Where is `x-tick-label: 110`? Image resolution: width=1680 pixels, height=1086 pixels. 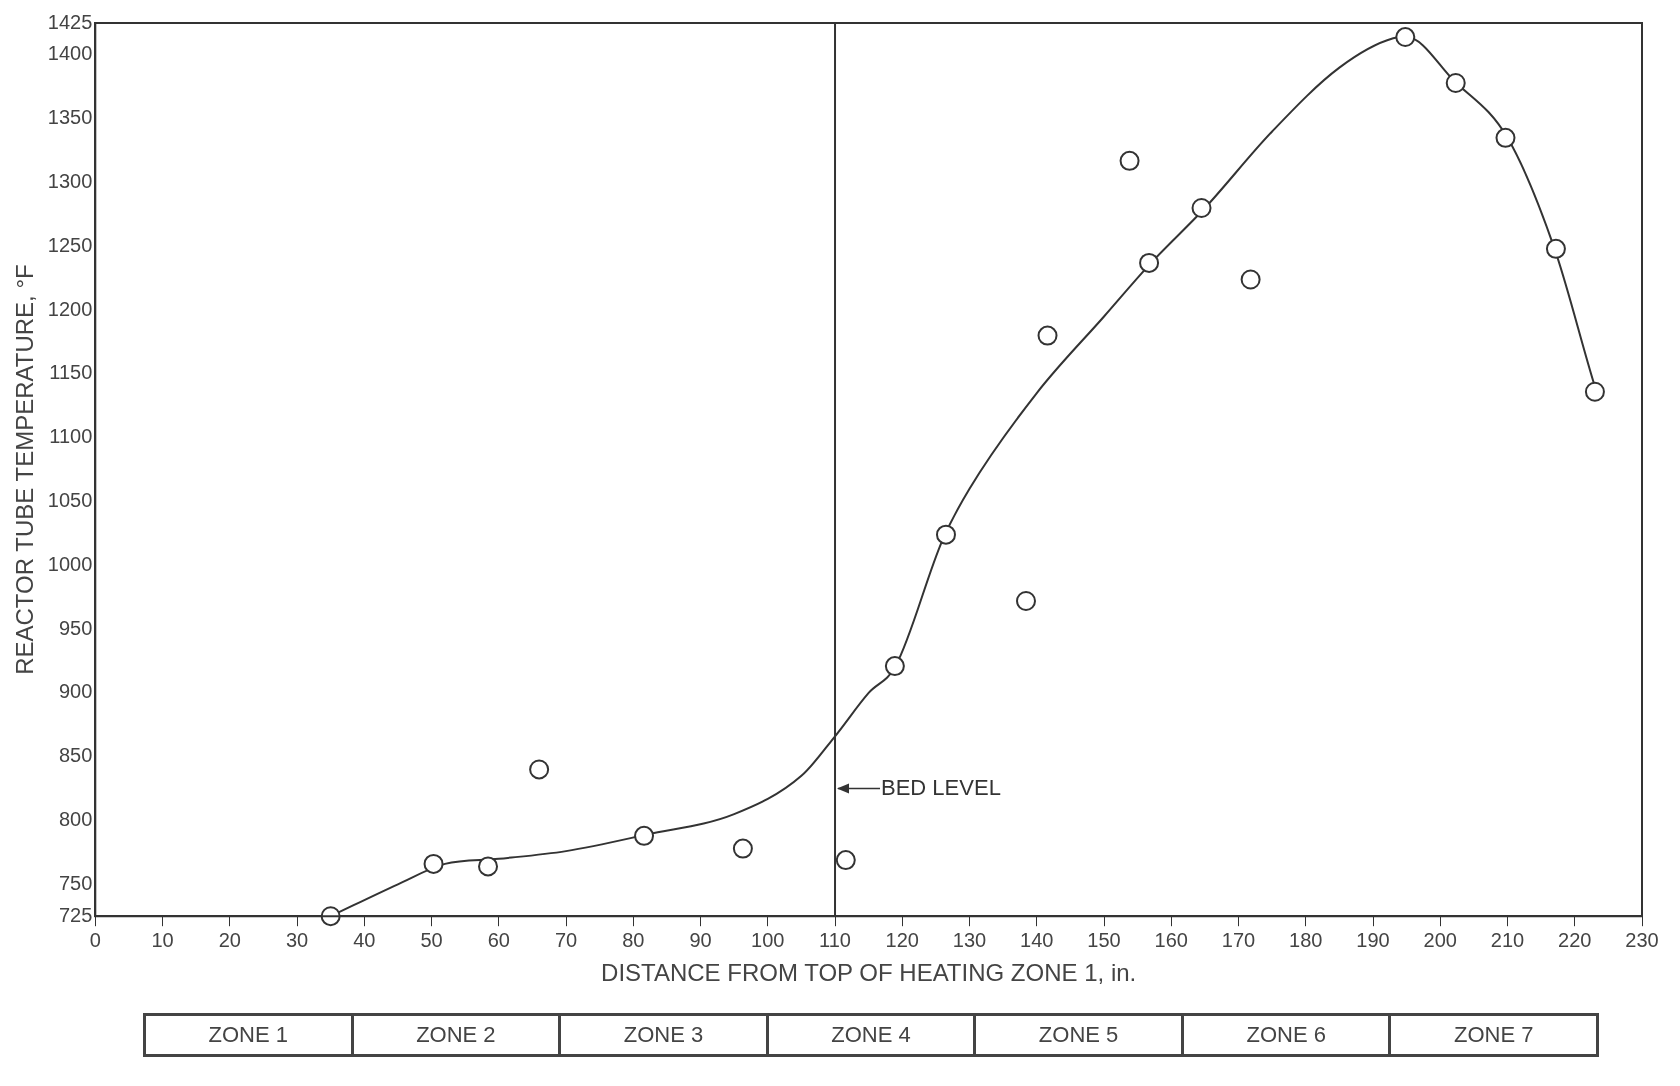
x-tick-label: 110 is located at coordinates (835, 939).